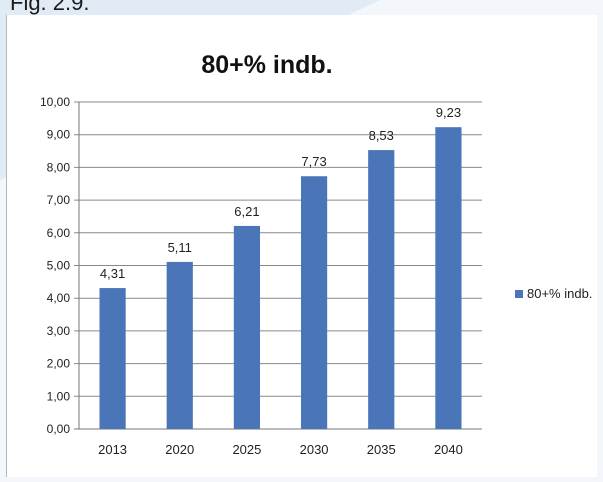 The width and height of the screenshot is (603, 482). Describe the element at coordinates (55, 102) in the screenshot. I see `y-tick-label: 10,00` at that location.